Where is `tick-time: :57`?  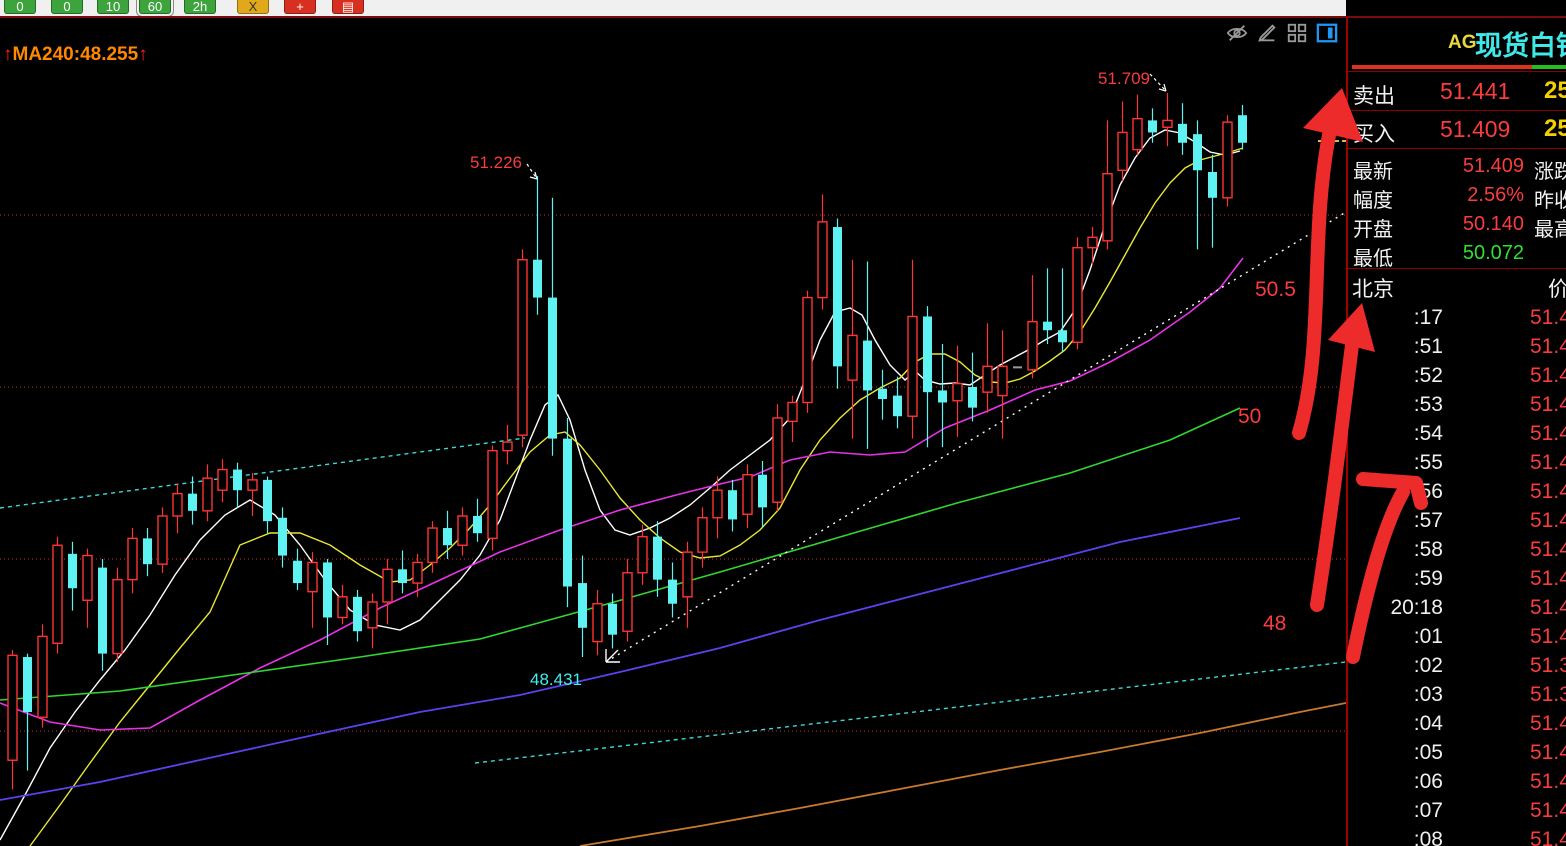
tick-time: :57 is located at coordinates (1428, 520).